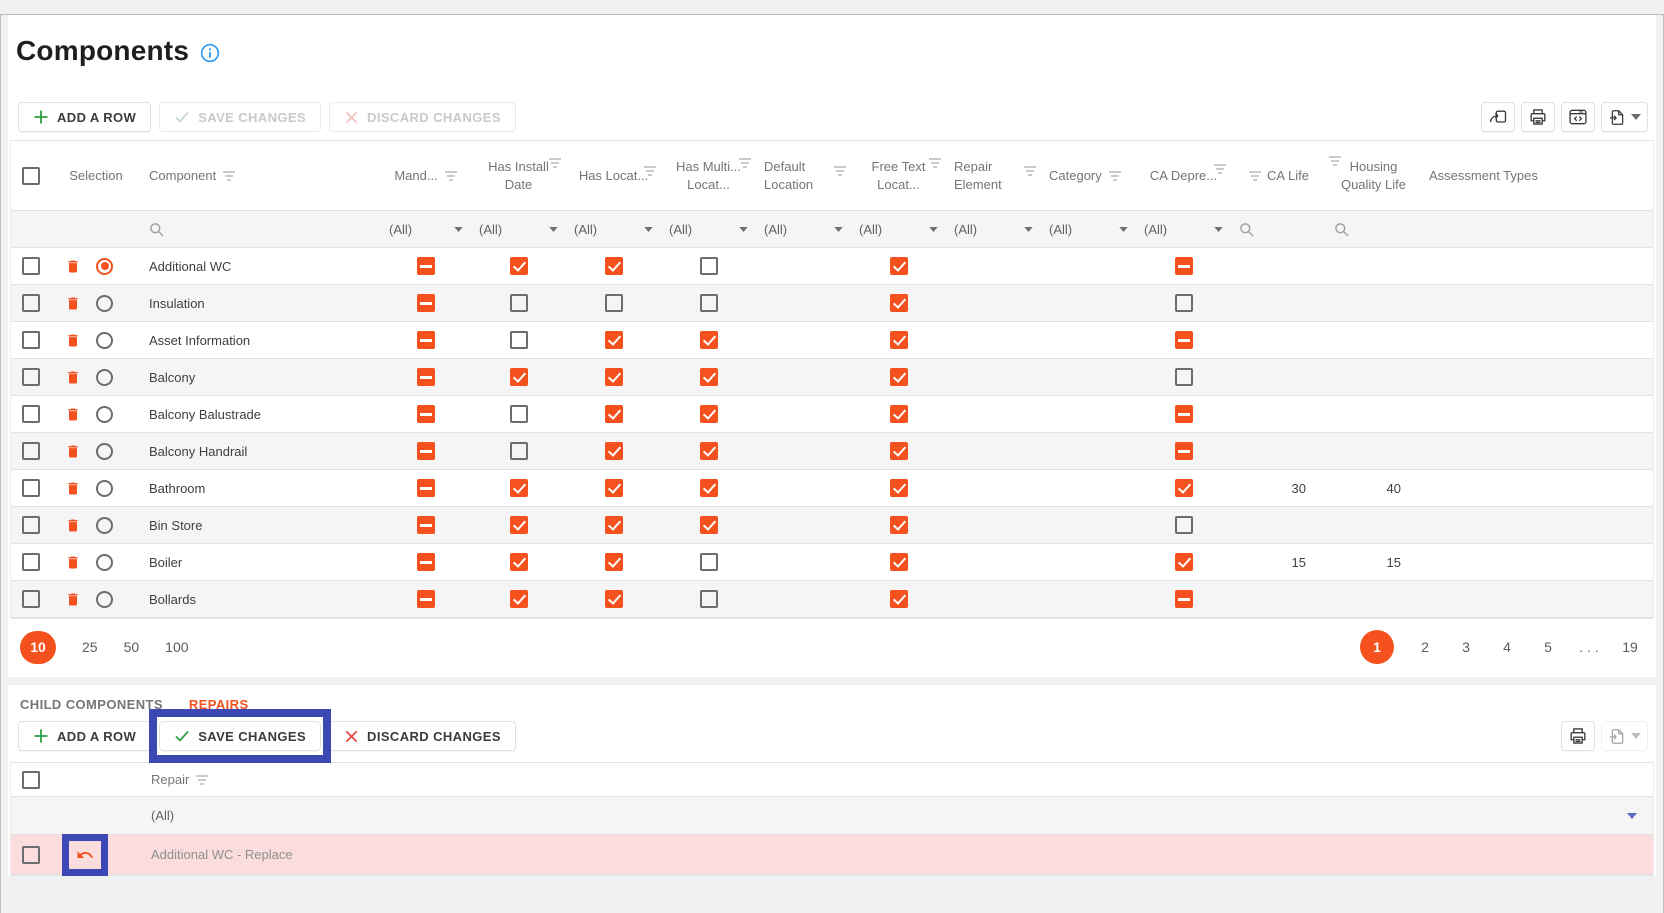 This screenshot has height=913, width=1664. Describe the element at coordinates (1393, 488) in the screenshot. I see `housing-quality-life-cell: 40` at that location.